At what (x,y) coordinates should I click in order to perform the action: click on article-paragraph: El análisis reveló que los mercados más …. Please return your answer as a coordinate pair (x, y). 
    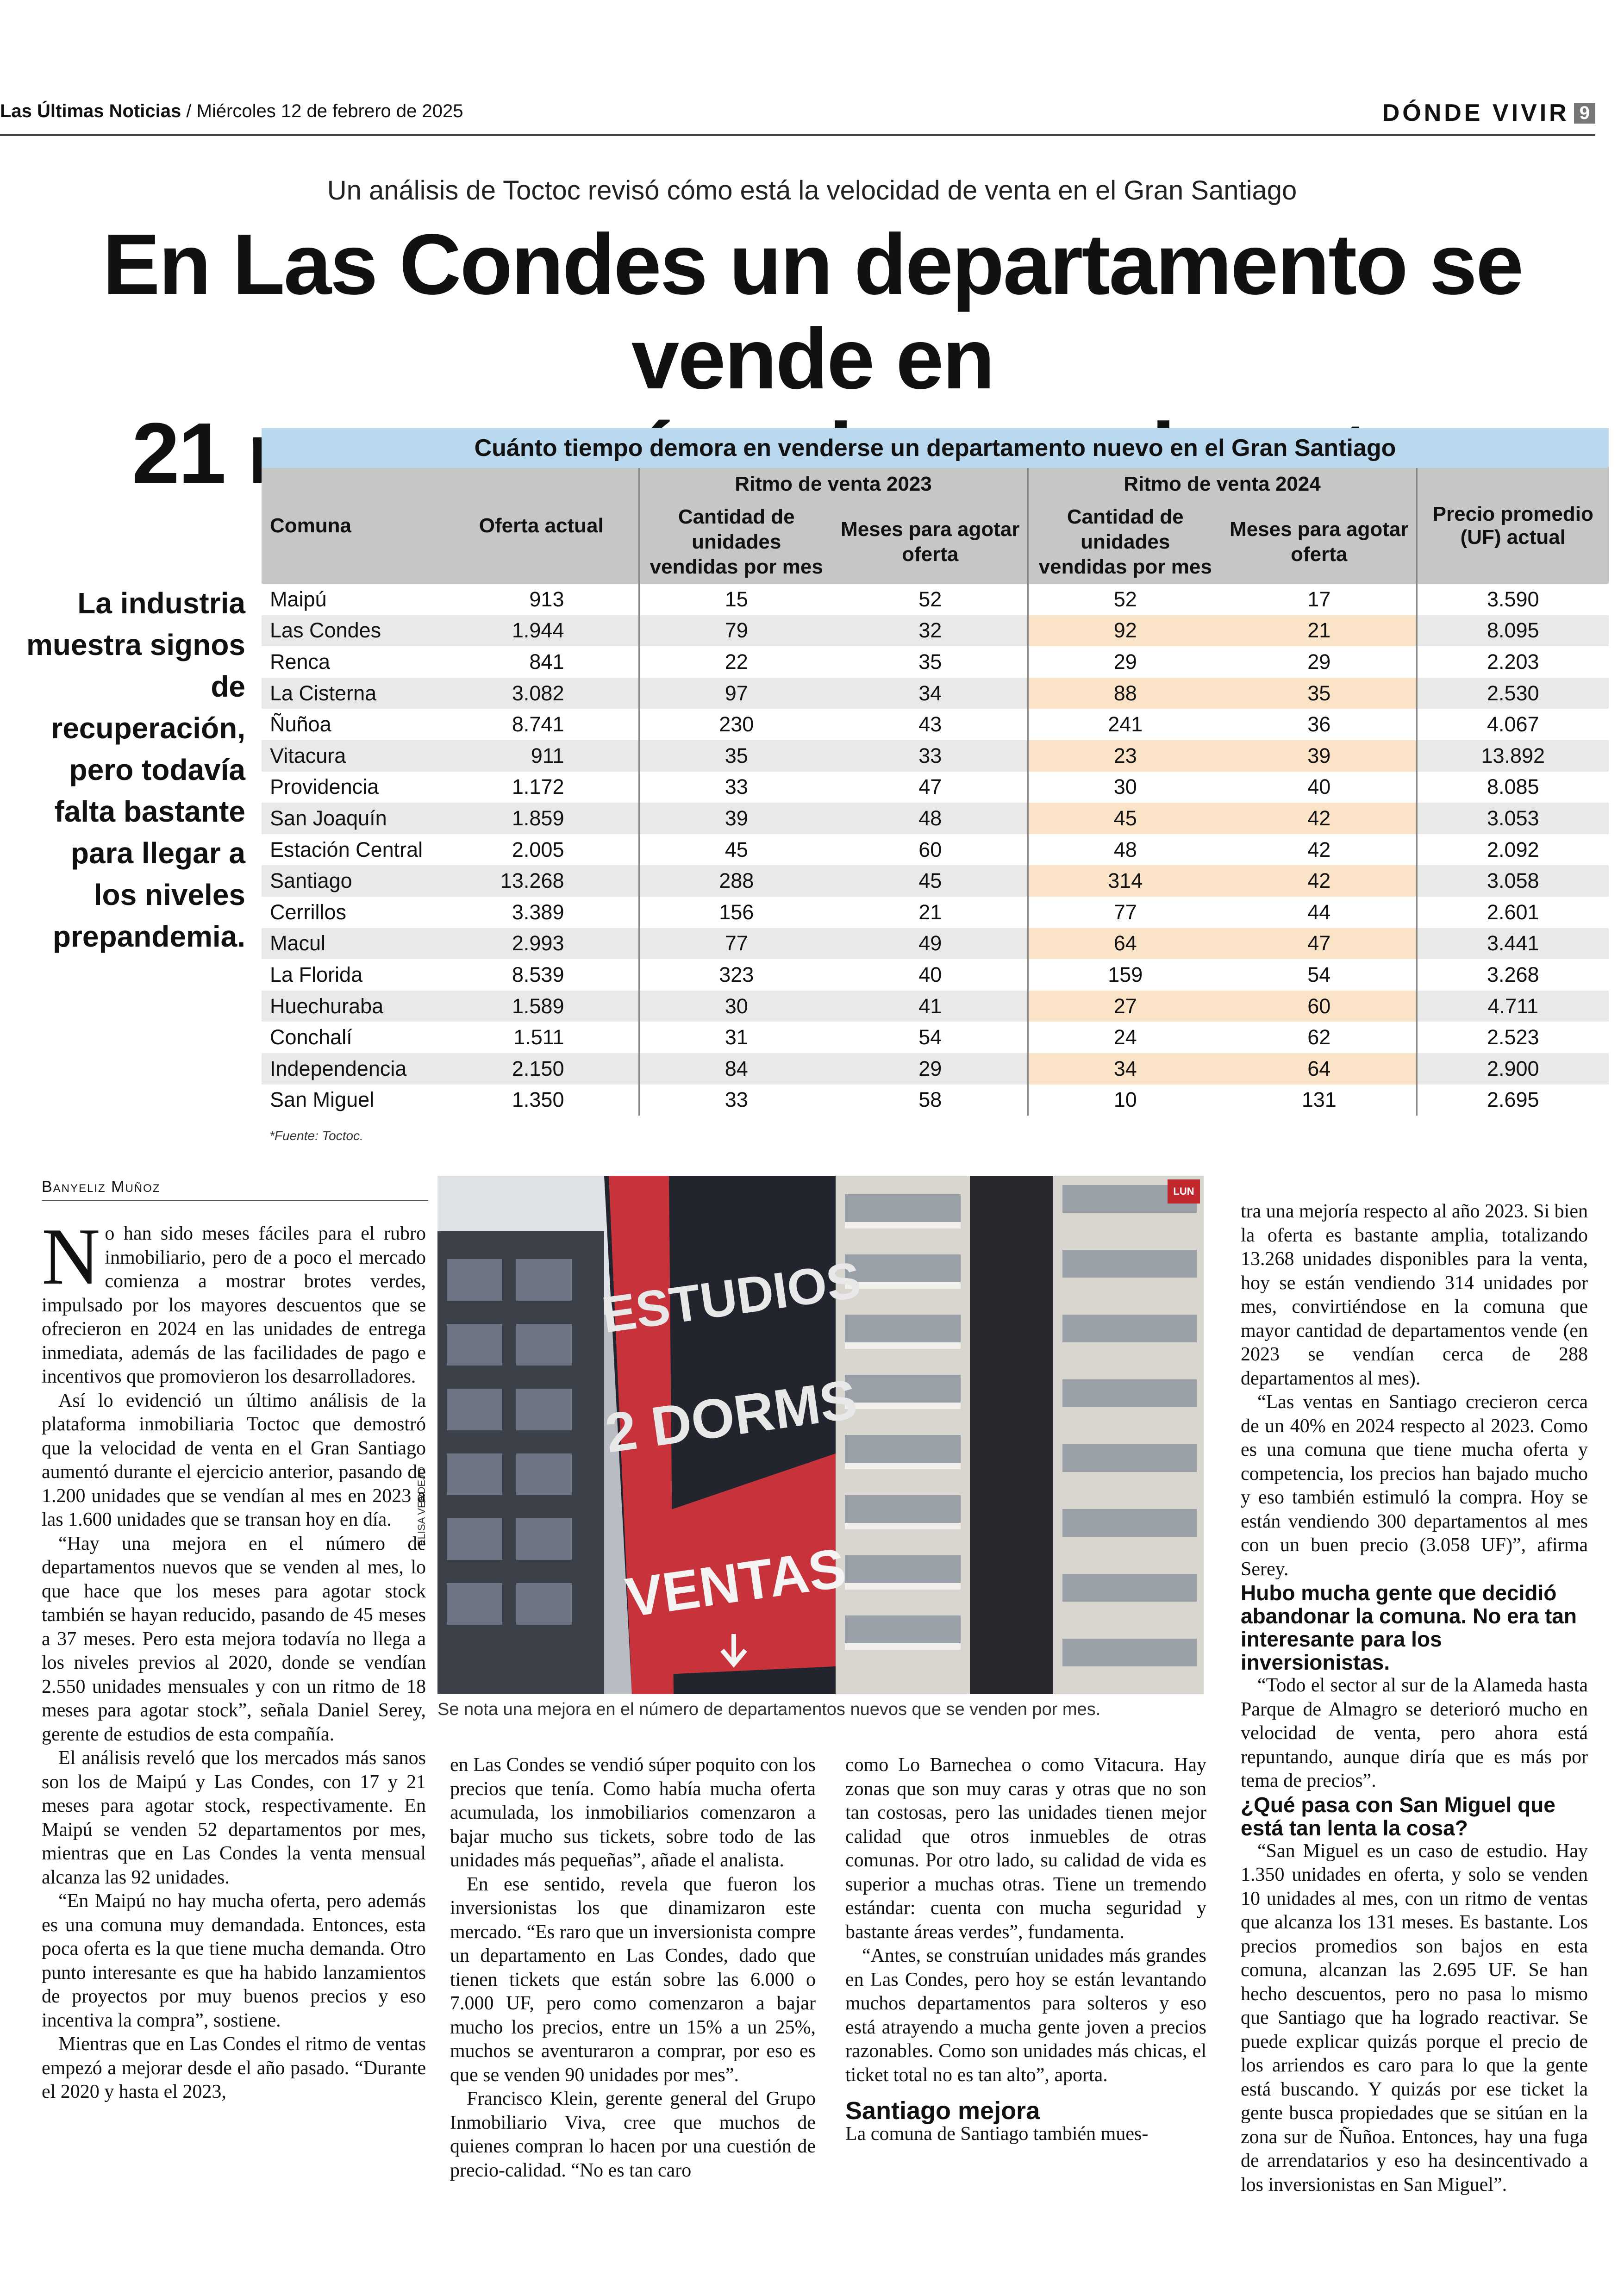
    Looking at the image, I should click on (234, 1817).